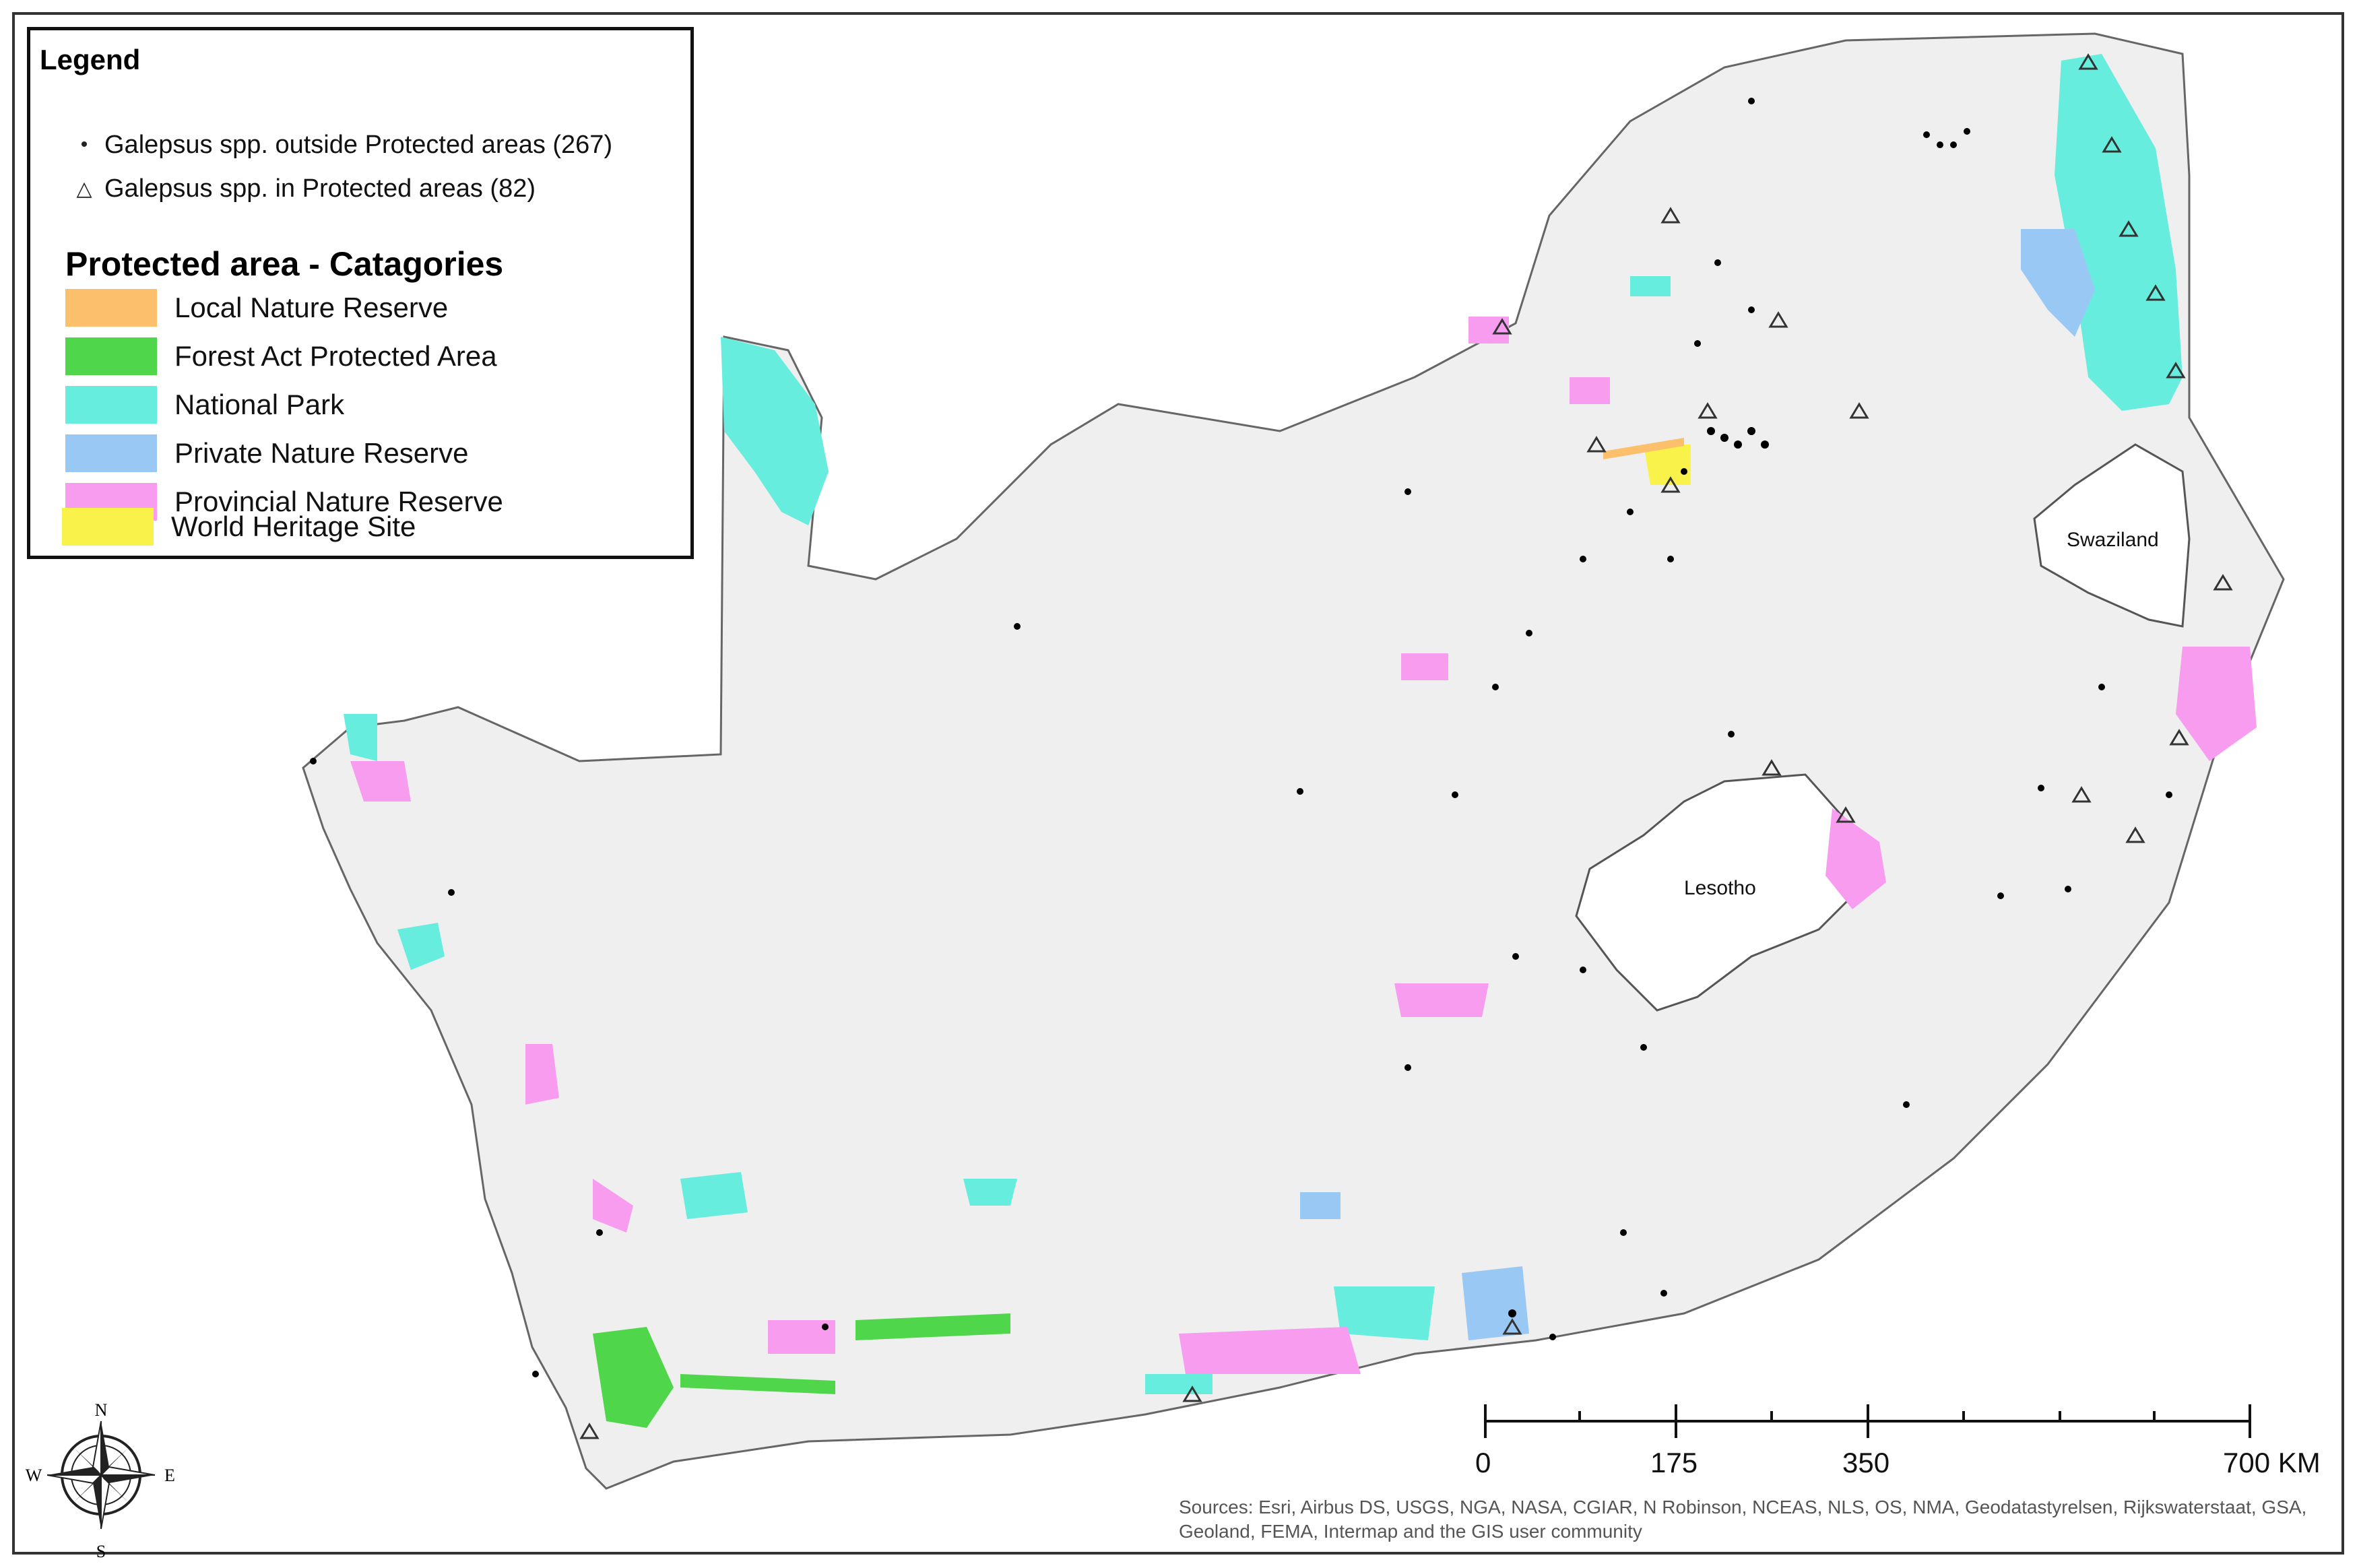 Image resolution: width=2359 pixels, height=1568 pixels. Describe the element at coordinates (293, 526) in the screenshot. I see `category-label: World Heritage Site` at that location.